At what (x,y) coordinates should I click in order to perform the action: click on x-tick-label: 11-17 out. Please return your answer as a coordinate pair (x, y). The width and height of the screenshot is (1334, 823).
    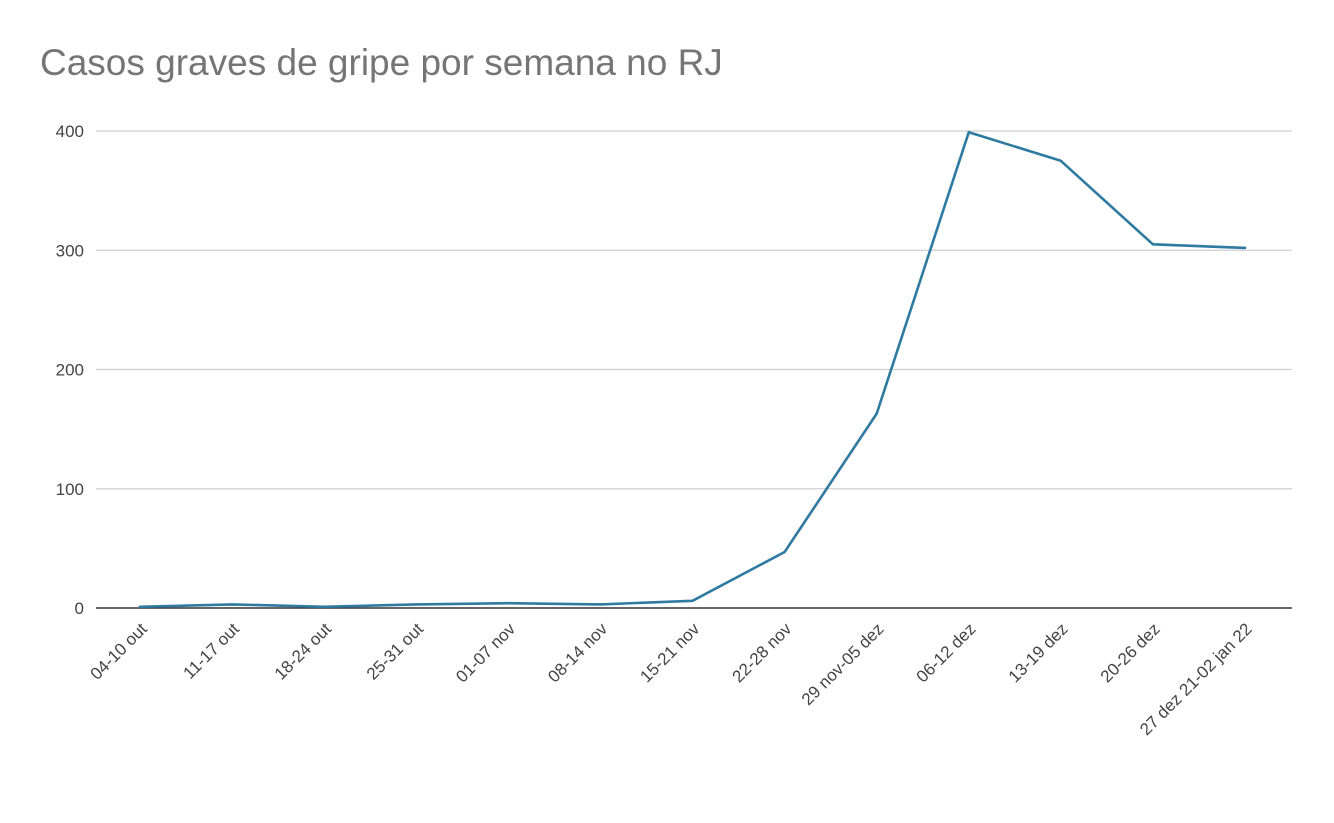
    Looking at the image, I should click on (212, 651).